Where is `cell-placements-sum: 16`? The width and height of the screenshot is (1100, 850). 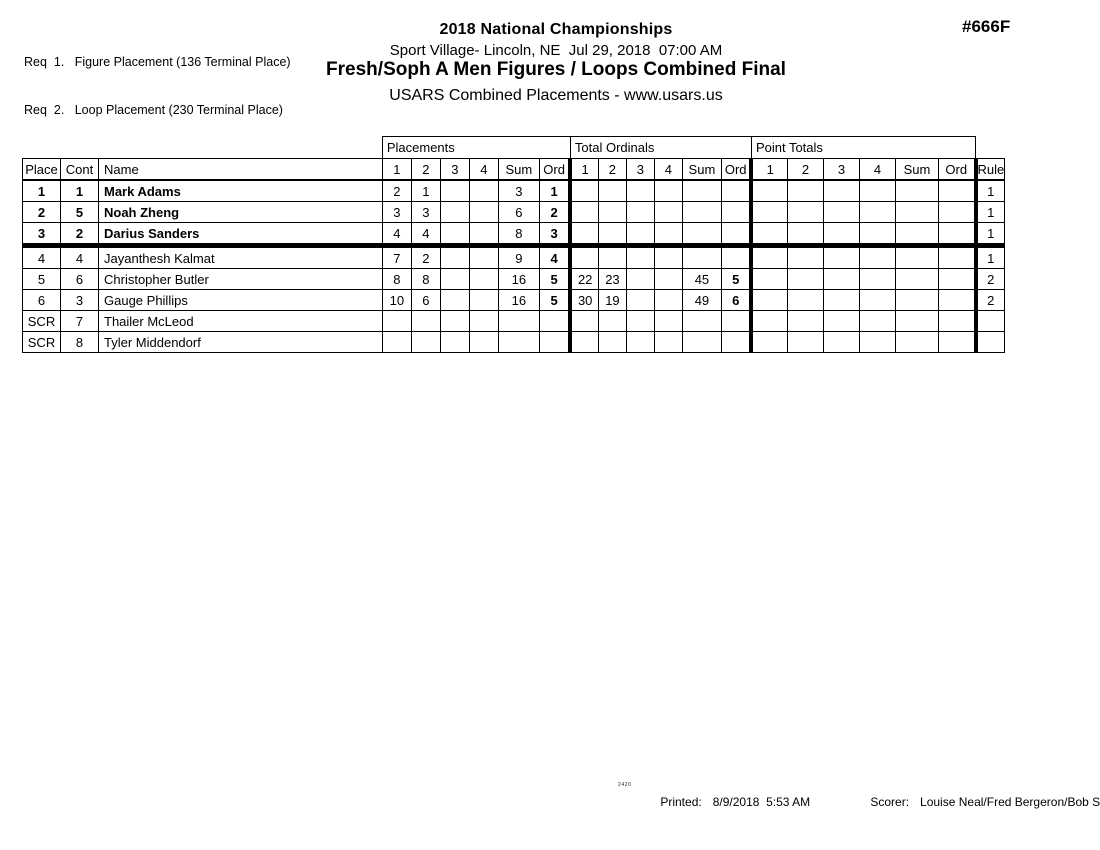
cell-placements-sum: 16 is located at coordinates (518, 300).